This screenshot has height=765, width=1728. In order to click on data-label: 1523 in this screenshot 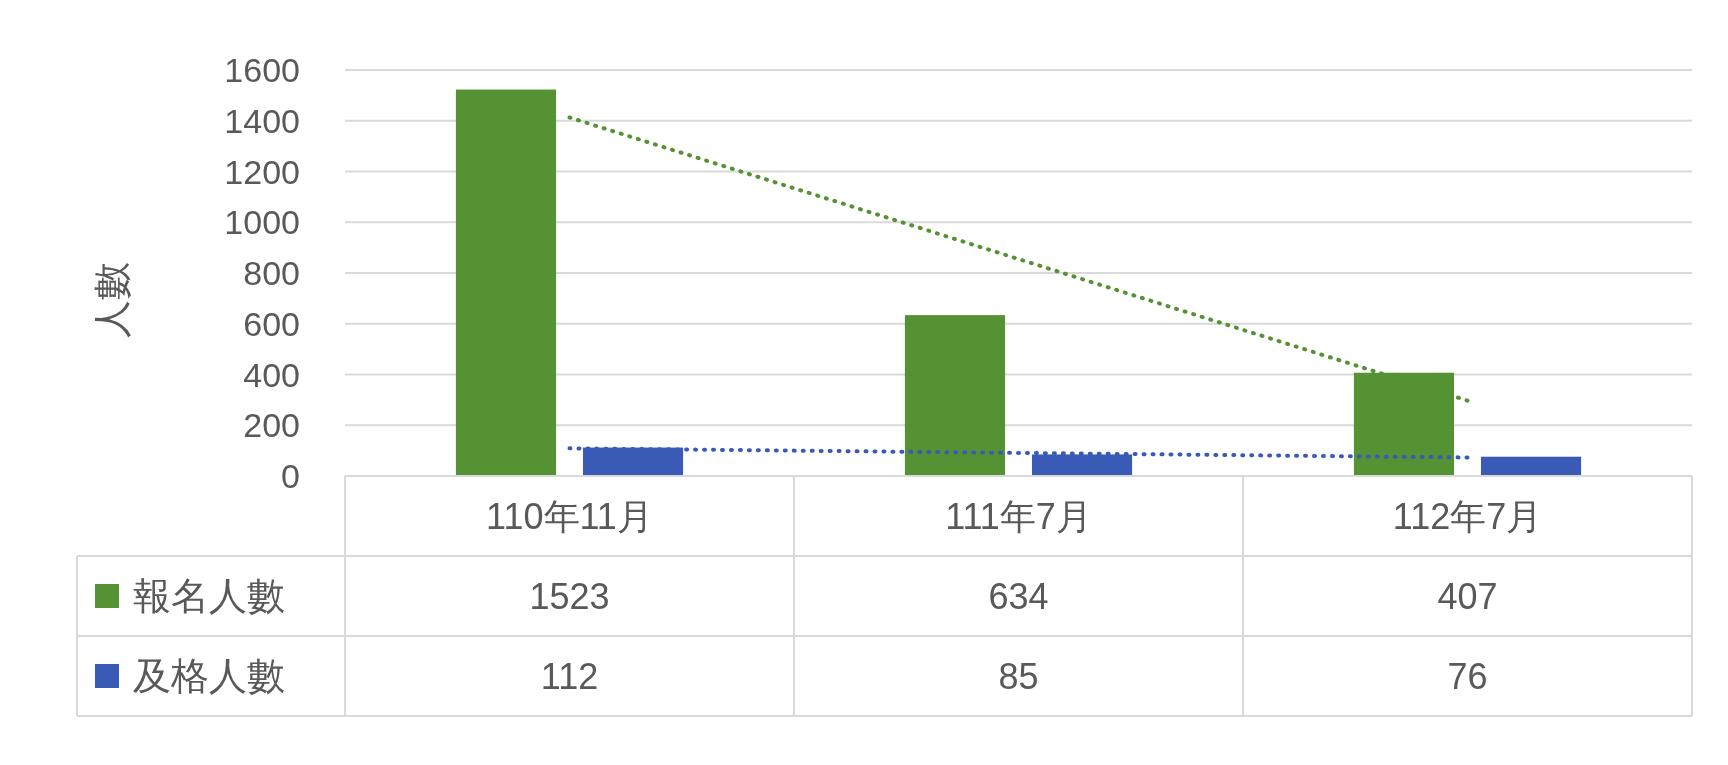, I will do `click(569, 596)`.